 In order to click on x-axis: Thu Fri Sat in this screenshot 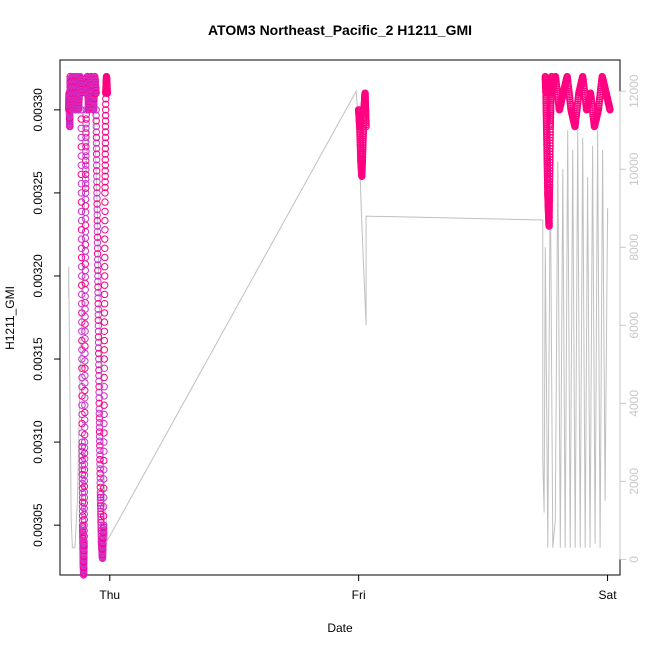, I will do `click(358, 588)`.